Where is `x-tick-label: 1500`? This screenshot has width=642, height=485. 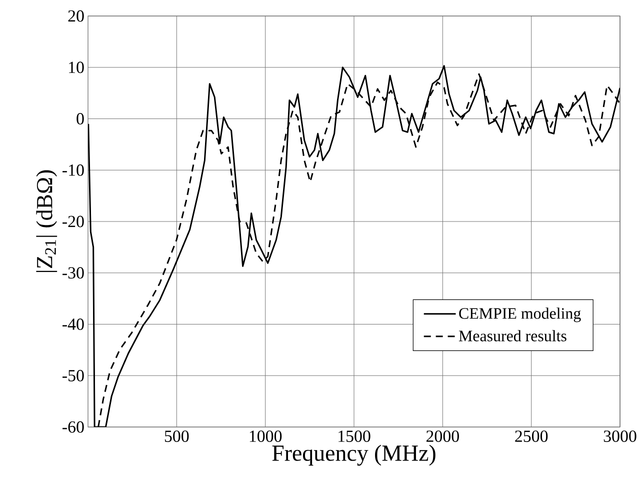
x-tick-label: 1500 is located at coordinates (354, 436).